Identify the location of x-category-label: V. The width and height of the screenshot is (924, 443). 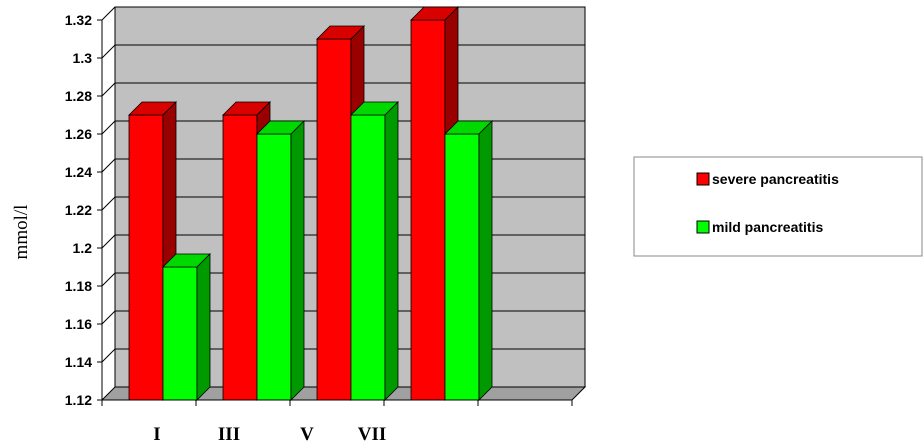
(307, 433).